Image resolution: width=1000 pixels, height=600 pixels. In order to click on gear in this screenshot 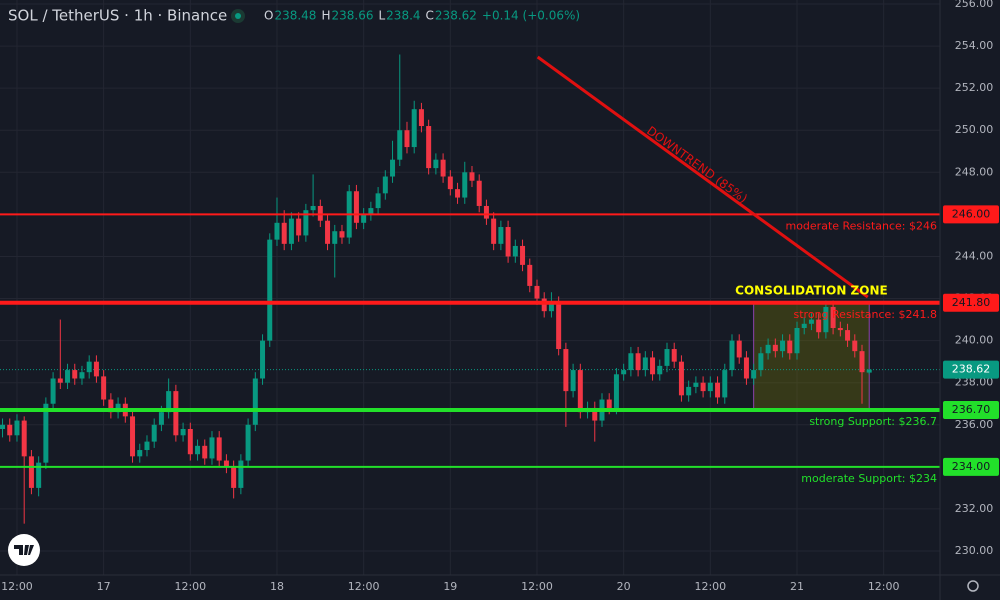, I will do `click(973, 586)`.